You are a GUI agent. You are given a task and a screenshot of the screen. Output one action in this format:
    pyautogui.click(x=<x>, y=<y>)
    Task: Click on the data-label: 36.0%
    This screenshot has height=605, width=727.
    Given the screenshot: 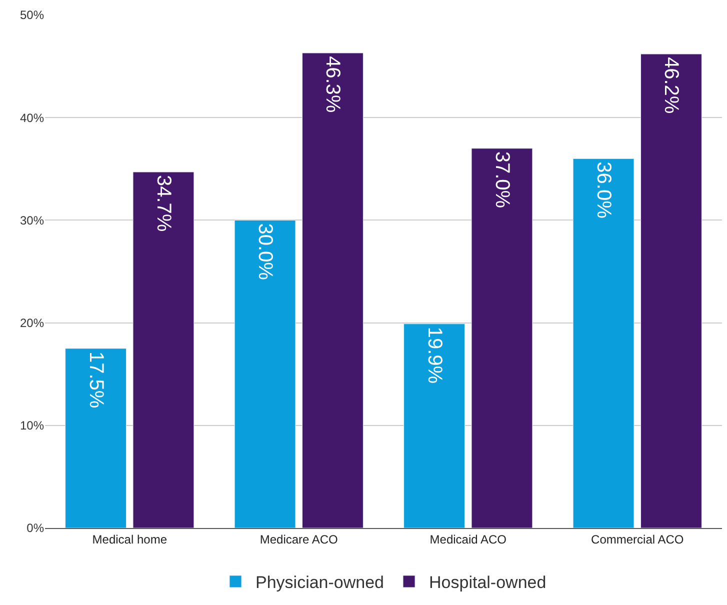 What is the action you would take?
    pyautogui.click(x=603, y=190)
    